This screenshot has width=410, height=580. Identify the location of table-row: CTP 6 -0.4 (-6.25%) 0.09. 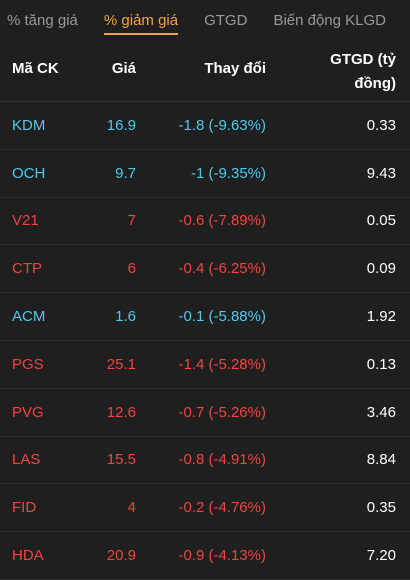
(205, 269).